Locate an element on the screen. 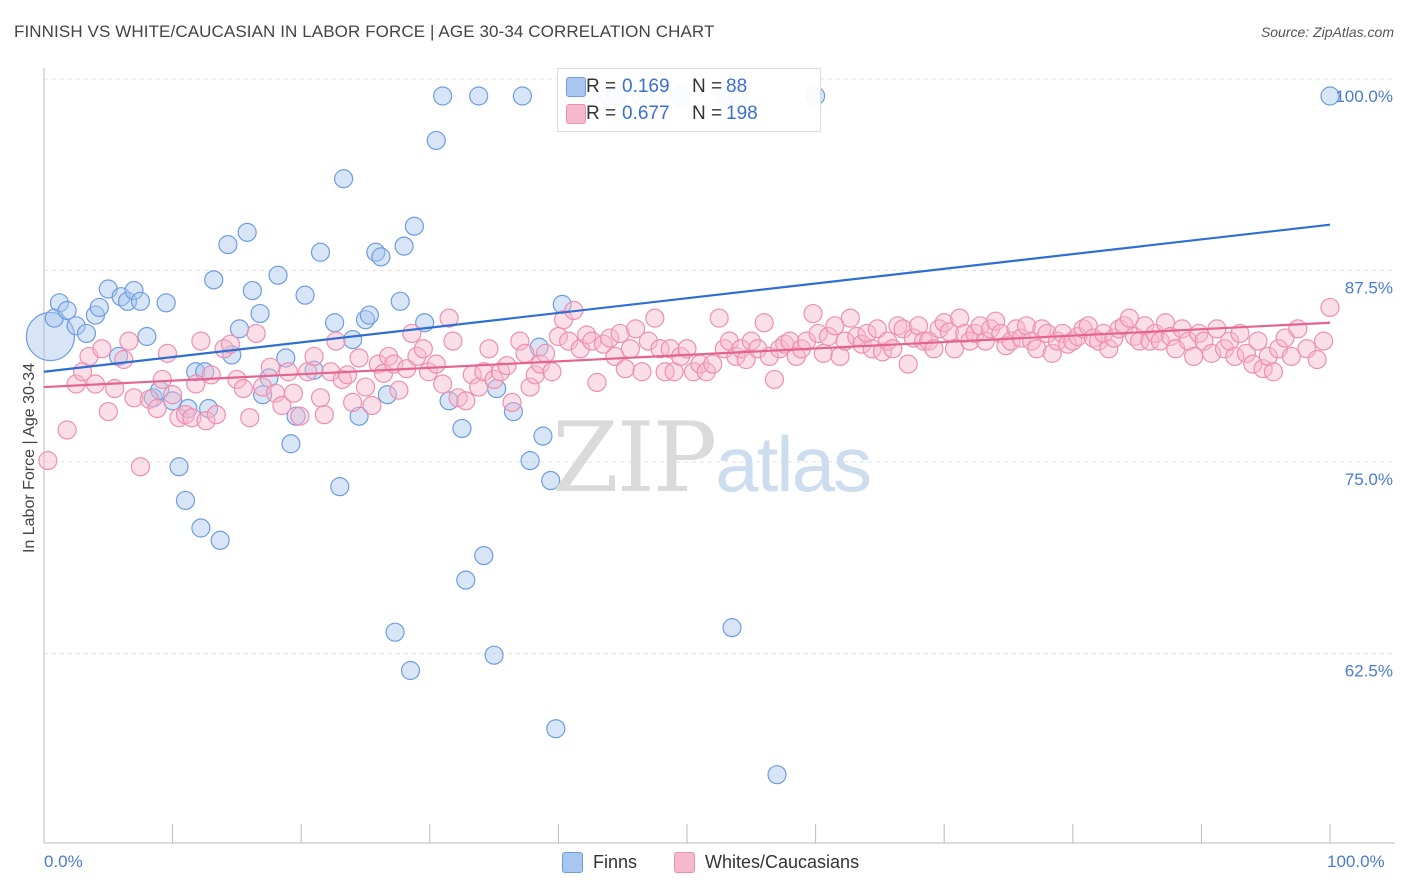  n-value: 88 is located at coordinates (737, 86).